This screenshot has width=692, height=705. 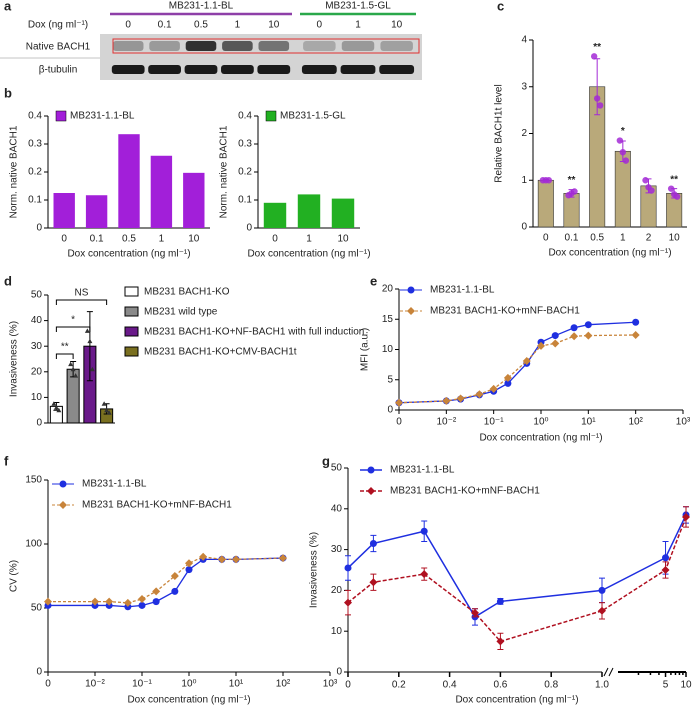 What do you see at coordinates (37, 346) in the screenshot?
I see `y-tick-label: 30` at bounding box center [37, 346].